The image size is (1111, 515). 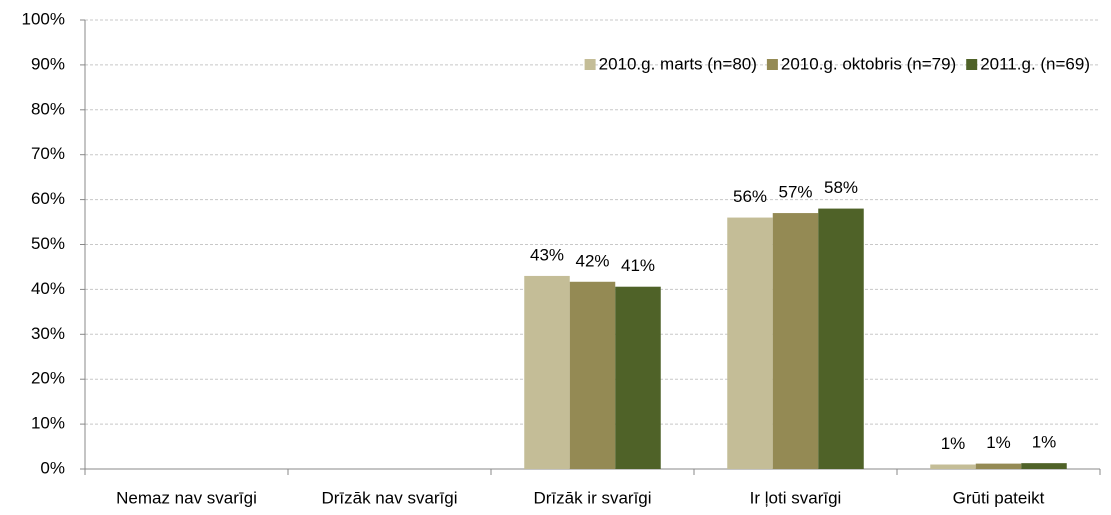 I want to click on y-tick-label: 50%, so click(x=48, y=243).